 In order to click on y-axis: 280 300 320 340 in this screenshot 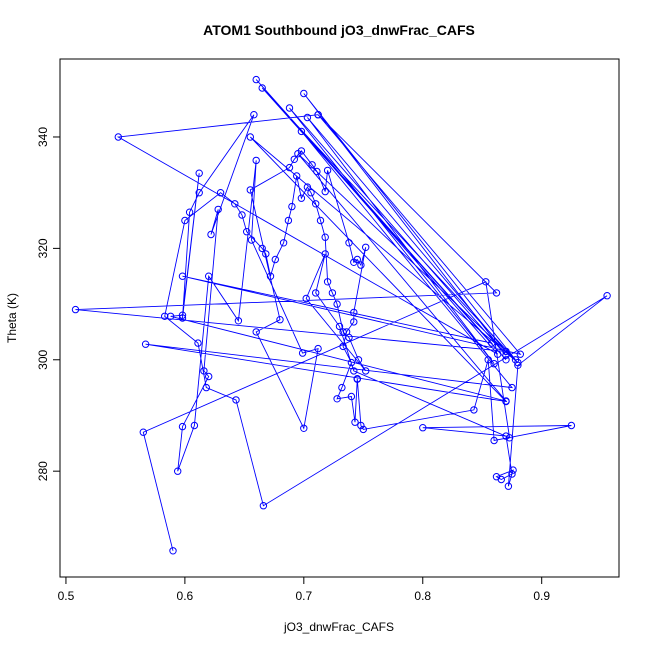, I will do `click(48, 304)`.